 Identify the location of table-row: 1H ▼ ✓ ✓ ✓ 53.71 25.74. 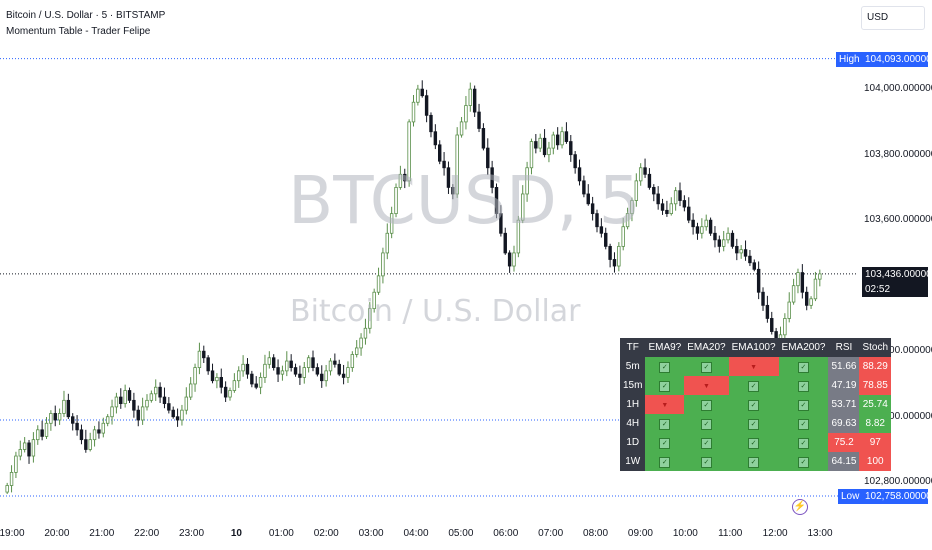
(756, 404).